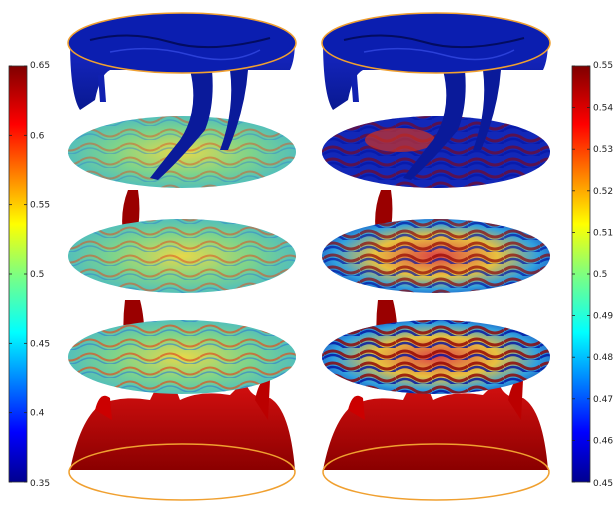 This screenshot has width=613, height=515. What do you see at coordinates (603, 109) in the screenshot?
I see `right-colorbar-tick-label: 0.54` at bounding box center [603, 109].